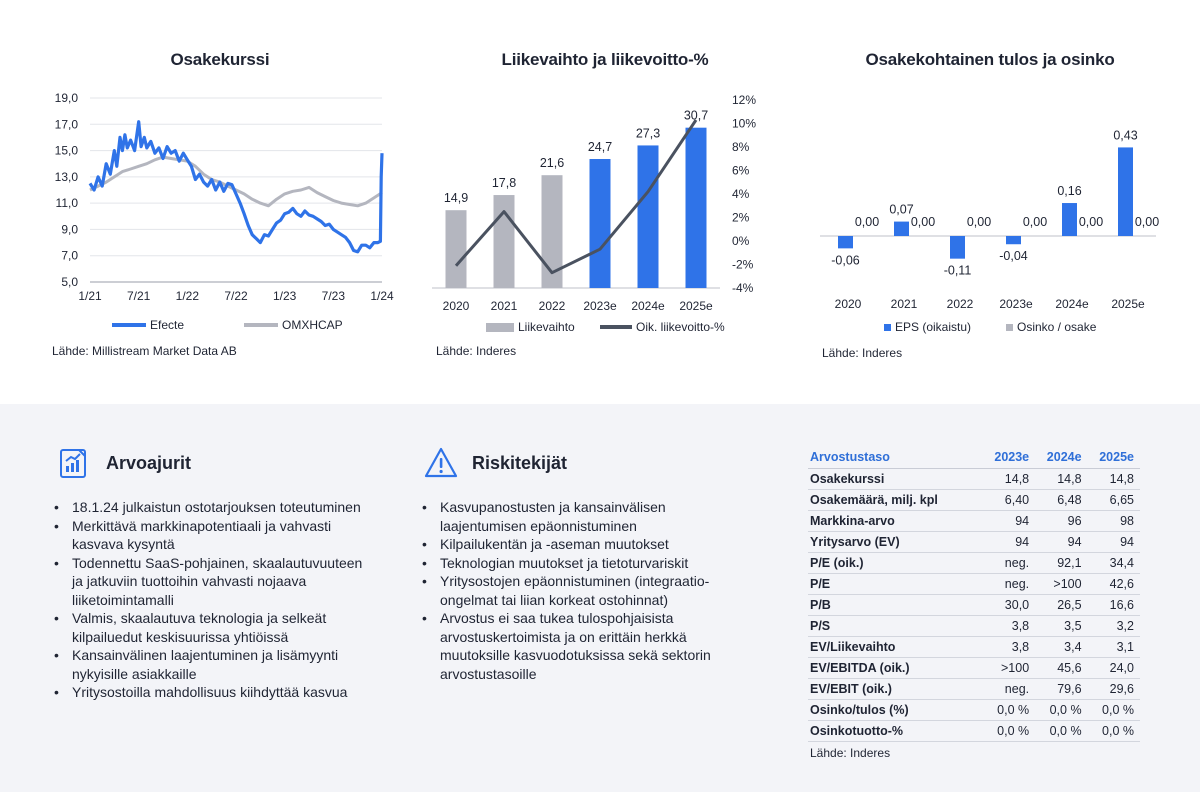 This screenshot has width=1200, height=792. I want to click on chart3-legend-eps: EPS (oikaistu), so click(927, 327).